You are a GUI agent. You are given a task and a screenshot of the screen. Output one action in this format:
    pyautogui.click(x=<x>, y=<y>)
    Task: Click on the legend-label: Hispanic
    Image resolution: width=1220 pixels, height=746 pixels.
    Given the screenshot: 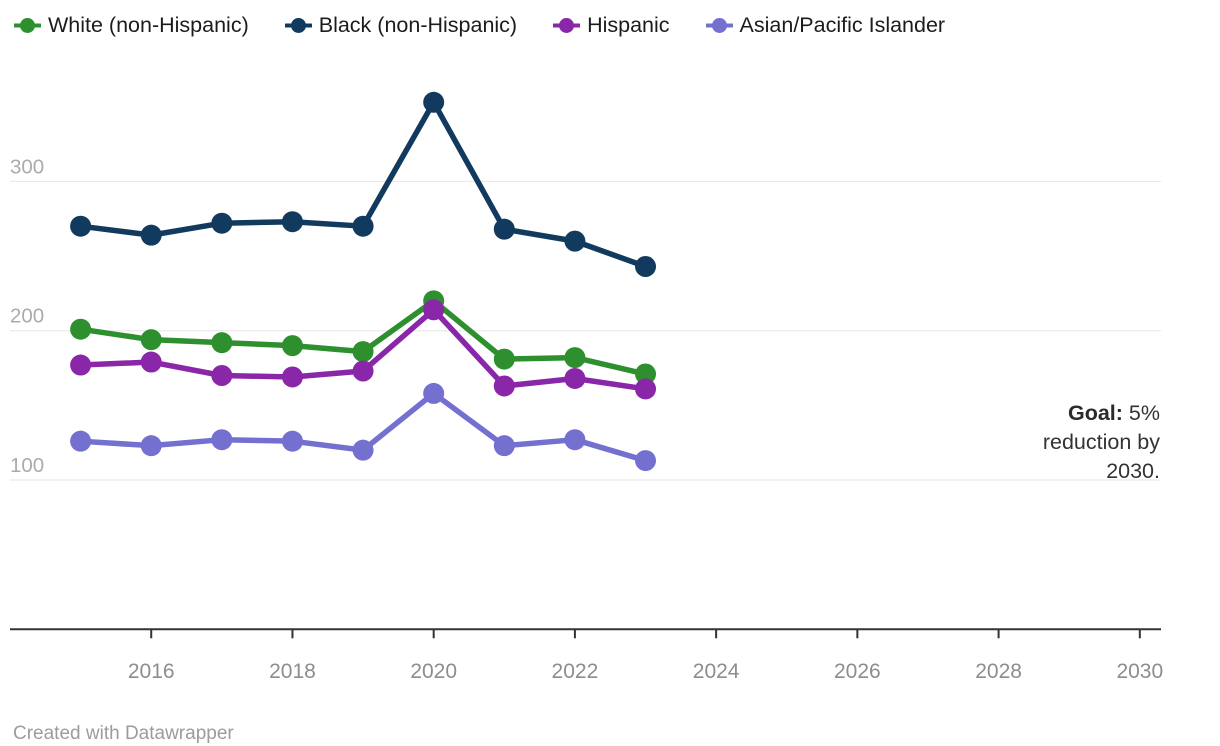 What is the action you would take?
    pyautogui.click(x=628, y=25)
    